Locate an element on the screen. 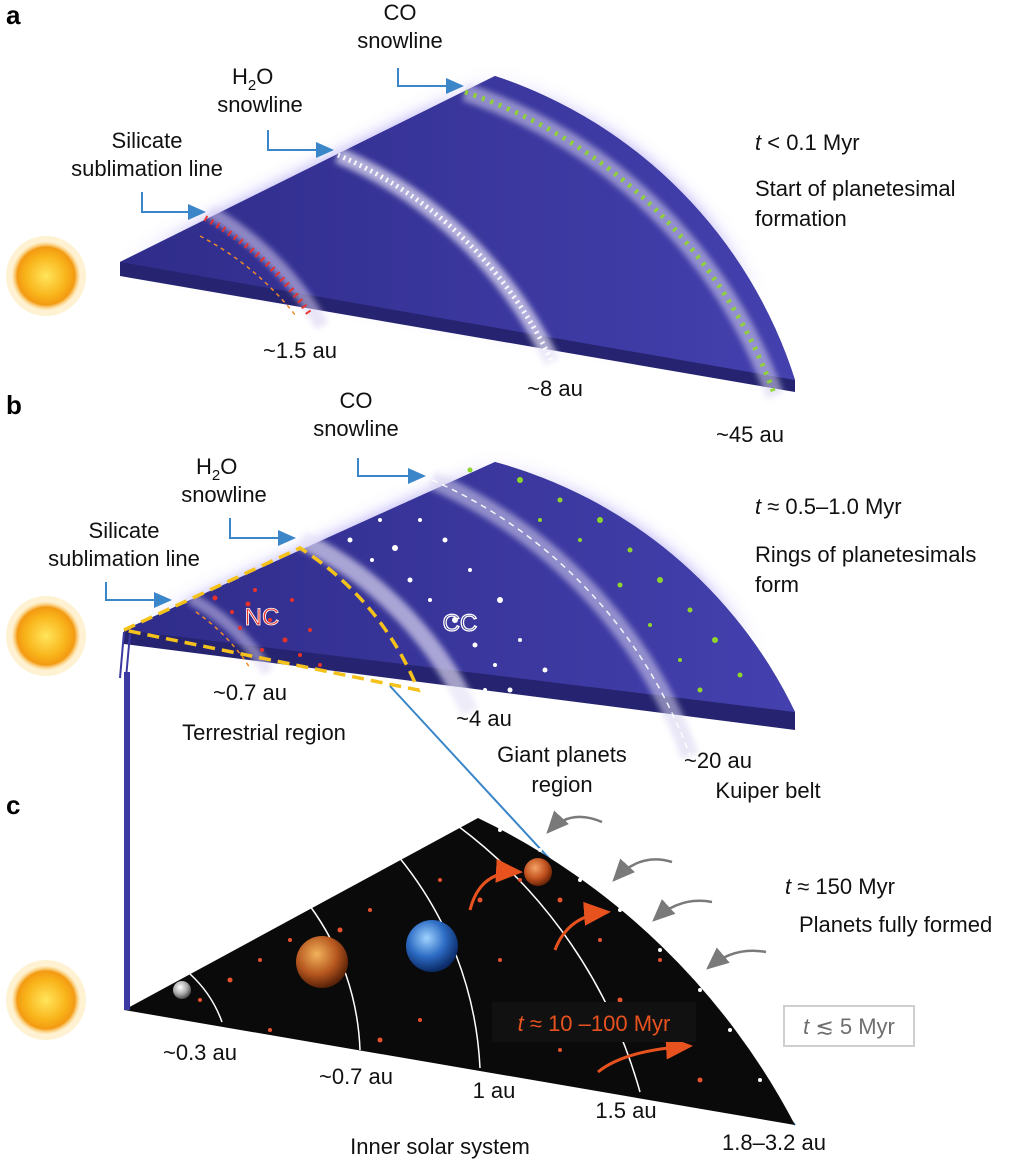 The image size is (1036, 1164). time-box-10-100: t ≈ 10 –100 Myr is located at coordinates (594, 1022).